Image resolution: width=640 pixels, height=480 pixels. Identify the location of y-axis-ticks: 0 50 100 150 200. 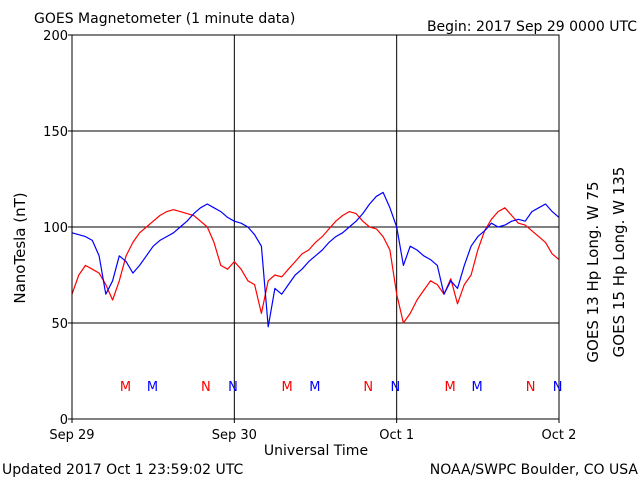
(57, 228).